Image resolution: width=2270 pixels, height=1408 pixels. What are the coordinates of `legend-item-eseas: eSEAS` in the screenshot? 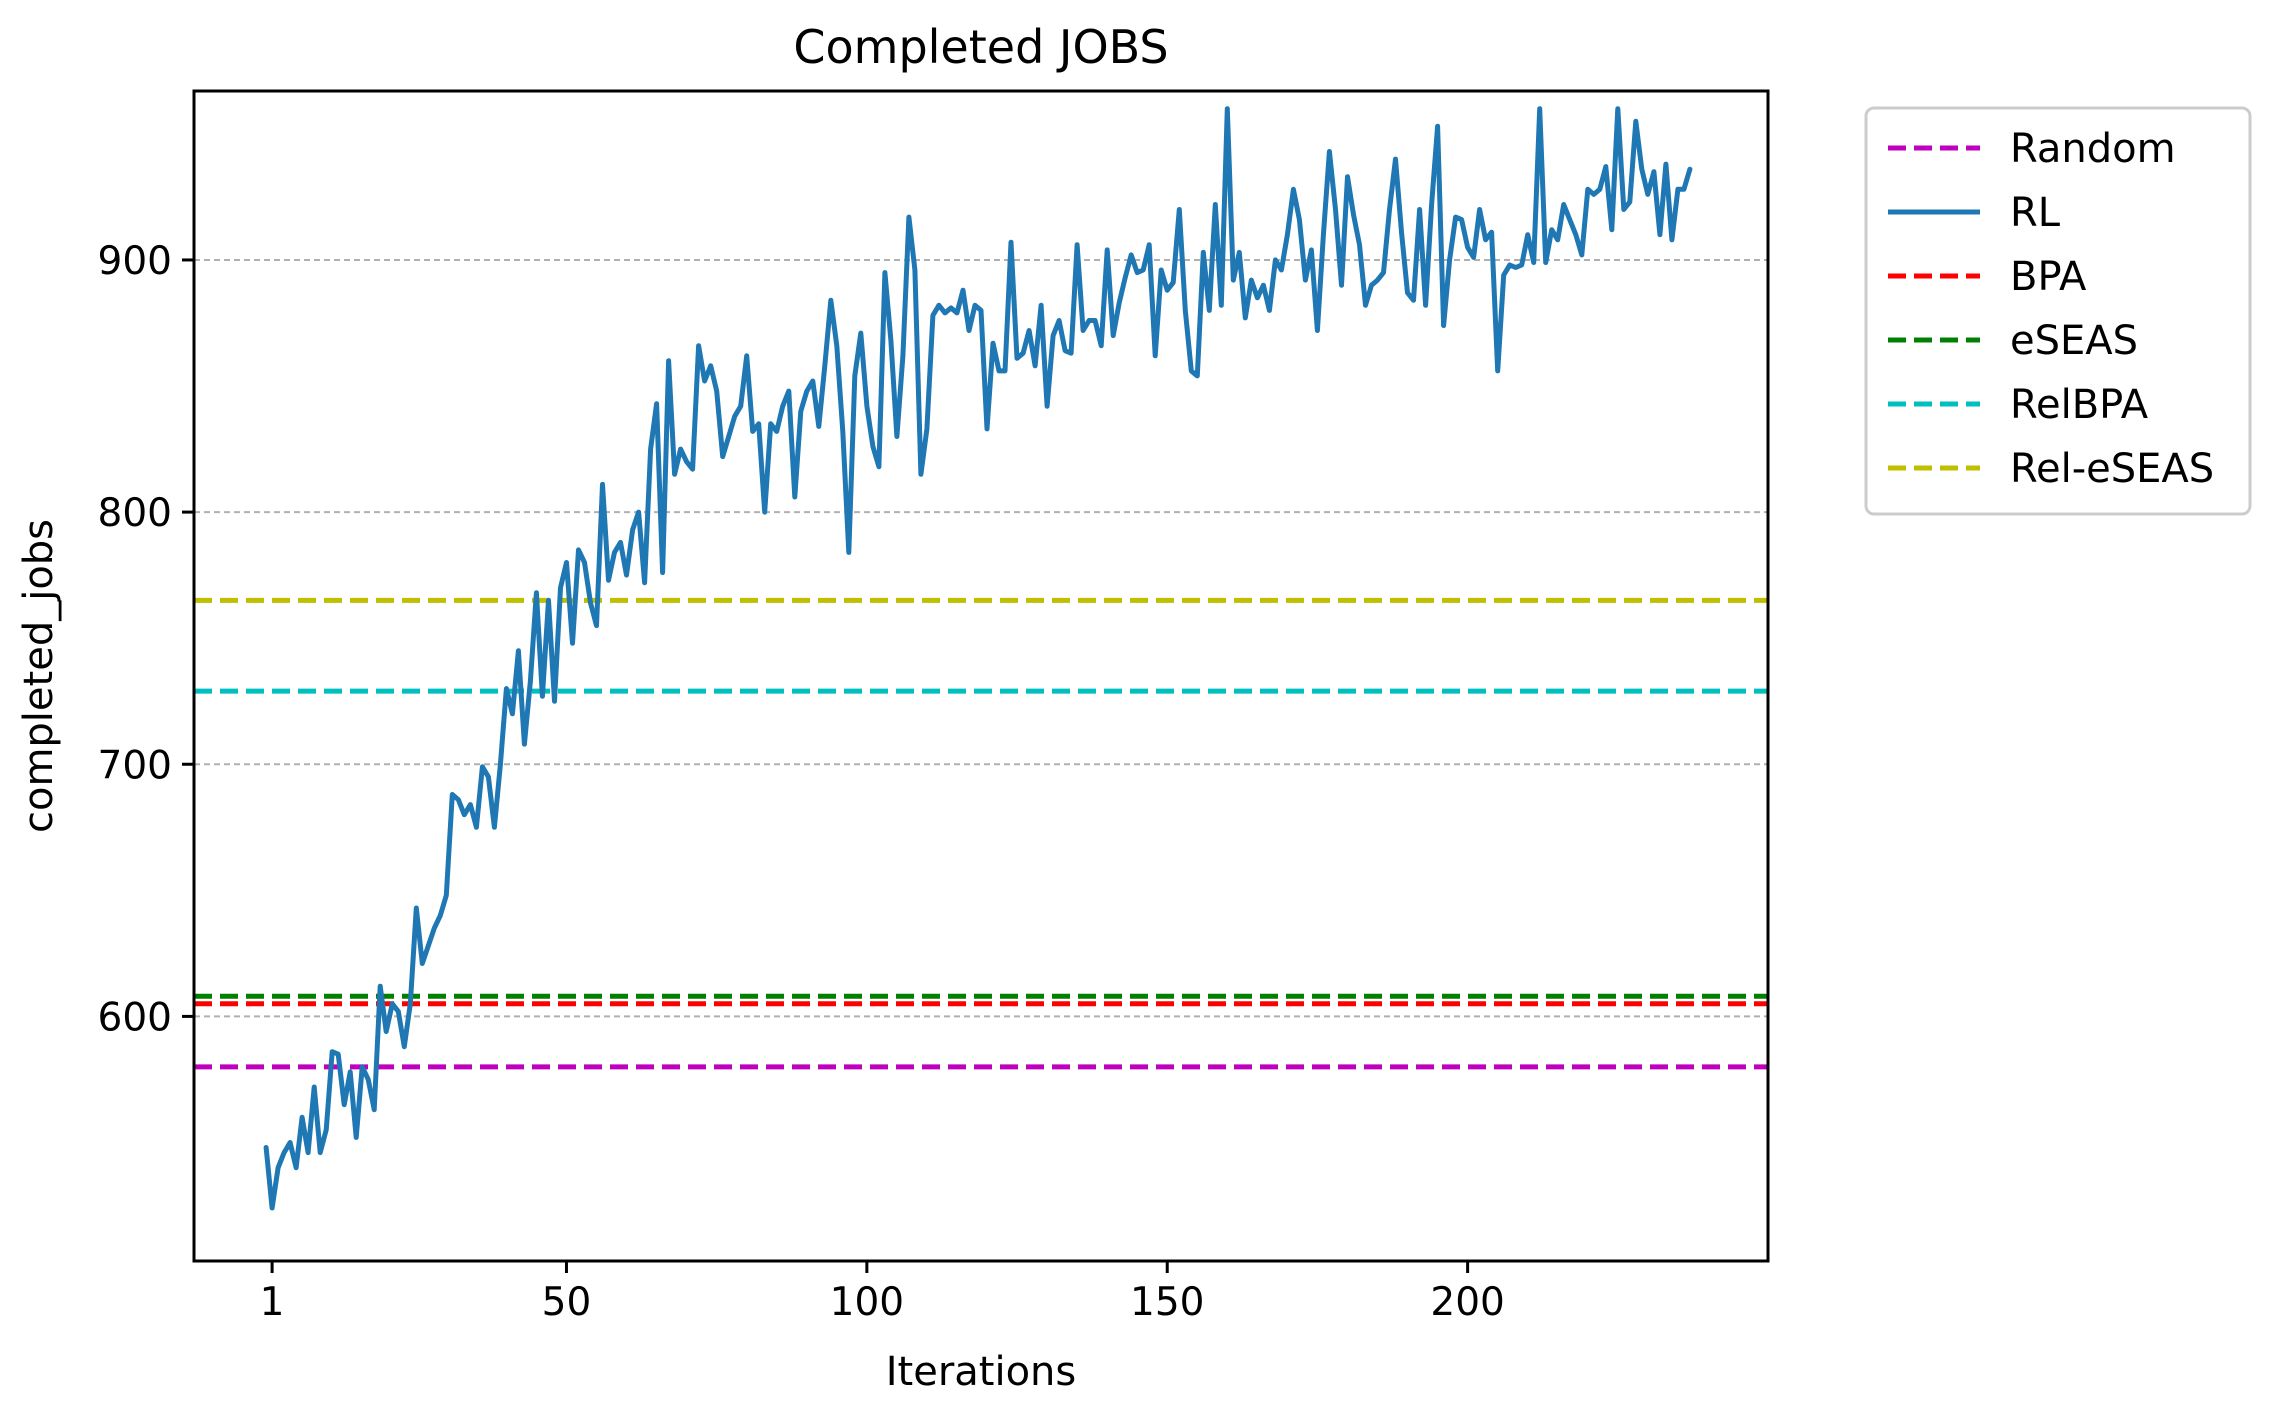 It's located at (2013, 341).